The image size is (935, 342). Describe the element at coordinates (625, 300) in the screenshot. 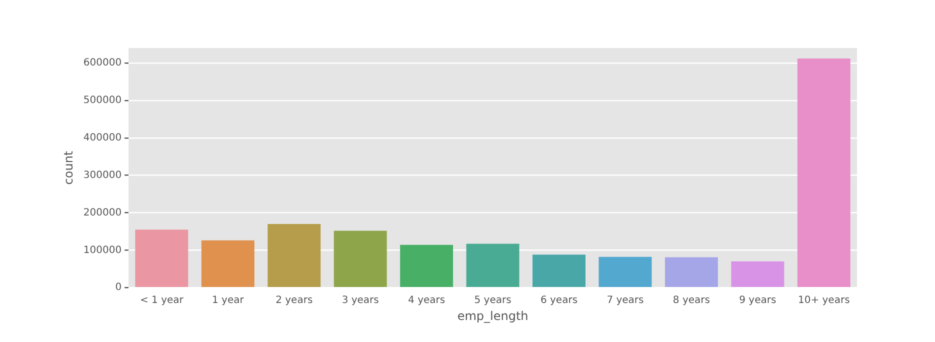

I see `x-tick-label: 7 years` at that location.